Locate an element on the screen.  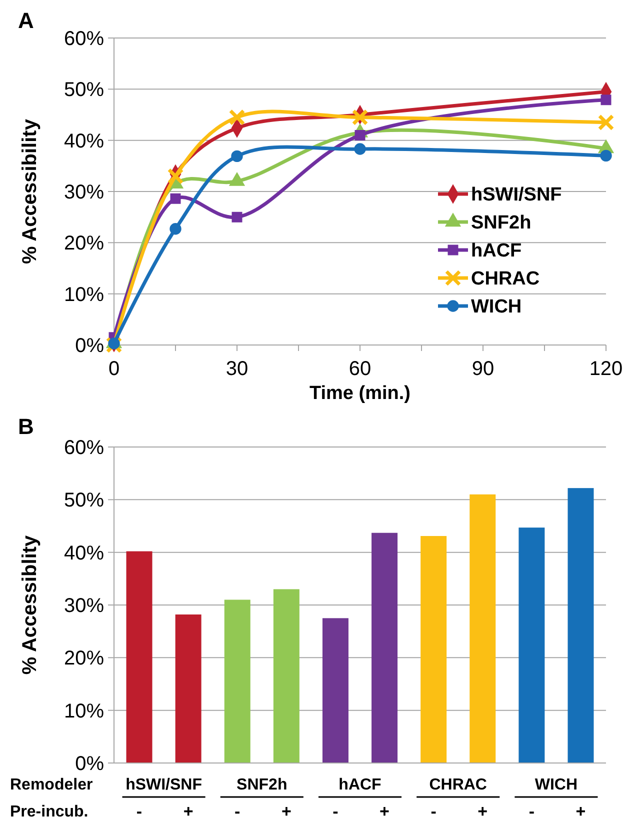
text: Remodeler is located at coordinates (51, 785).